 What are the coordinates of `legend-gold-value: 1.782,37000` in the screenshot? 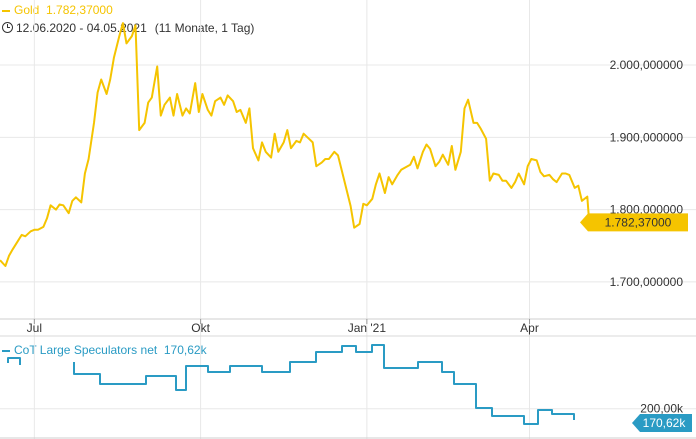 It's located at (79, 10).